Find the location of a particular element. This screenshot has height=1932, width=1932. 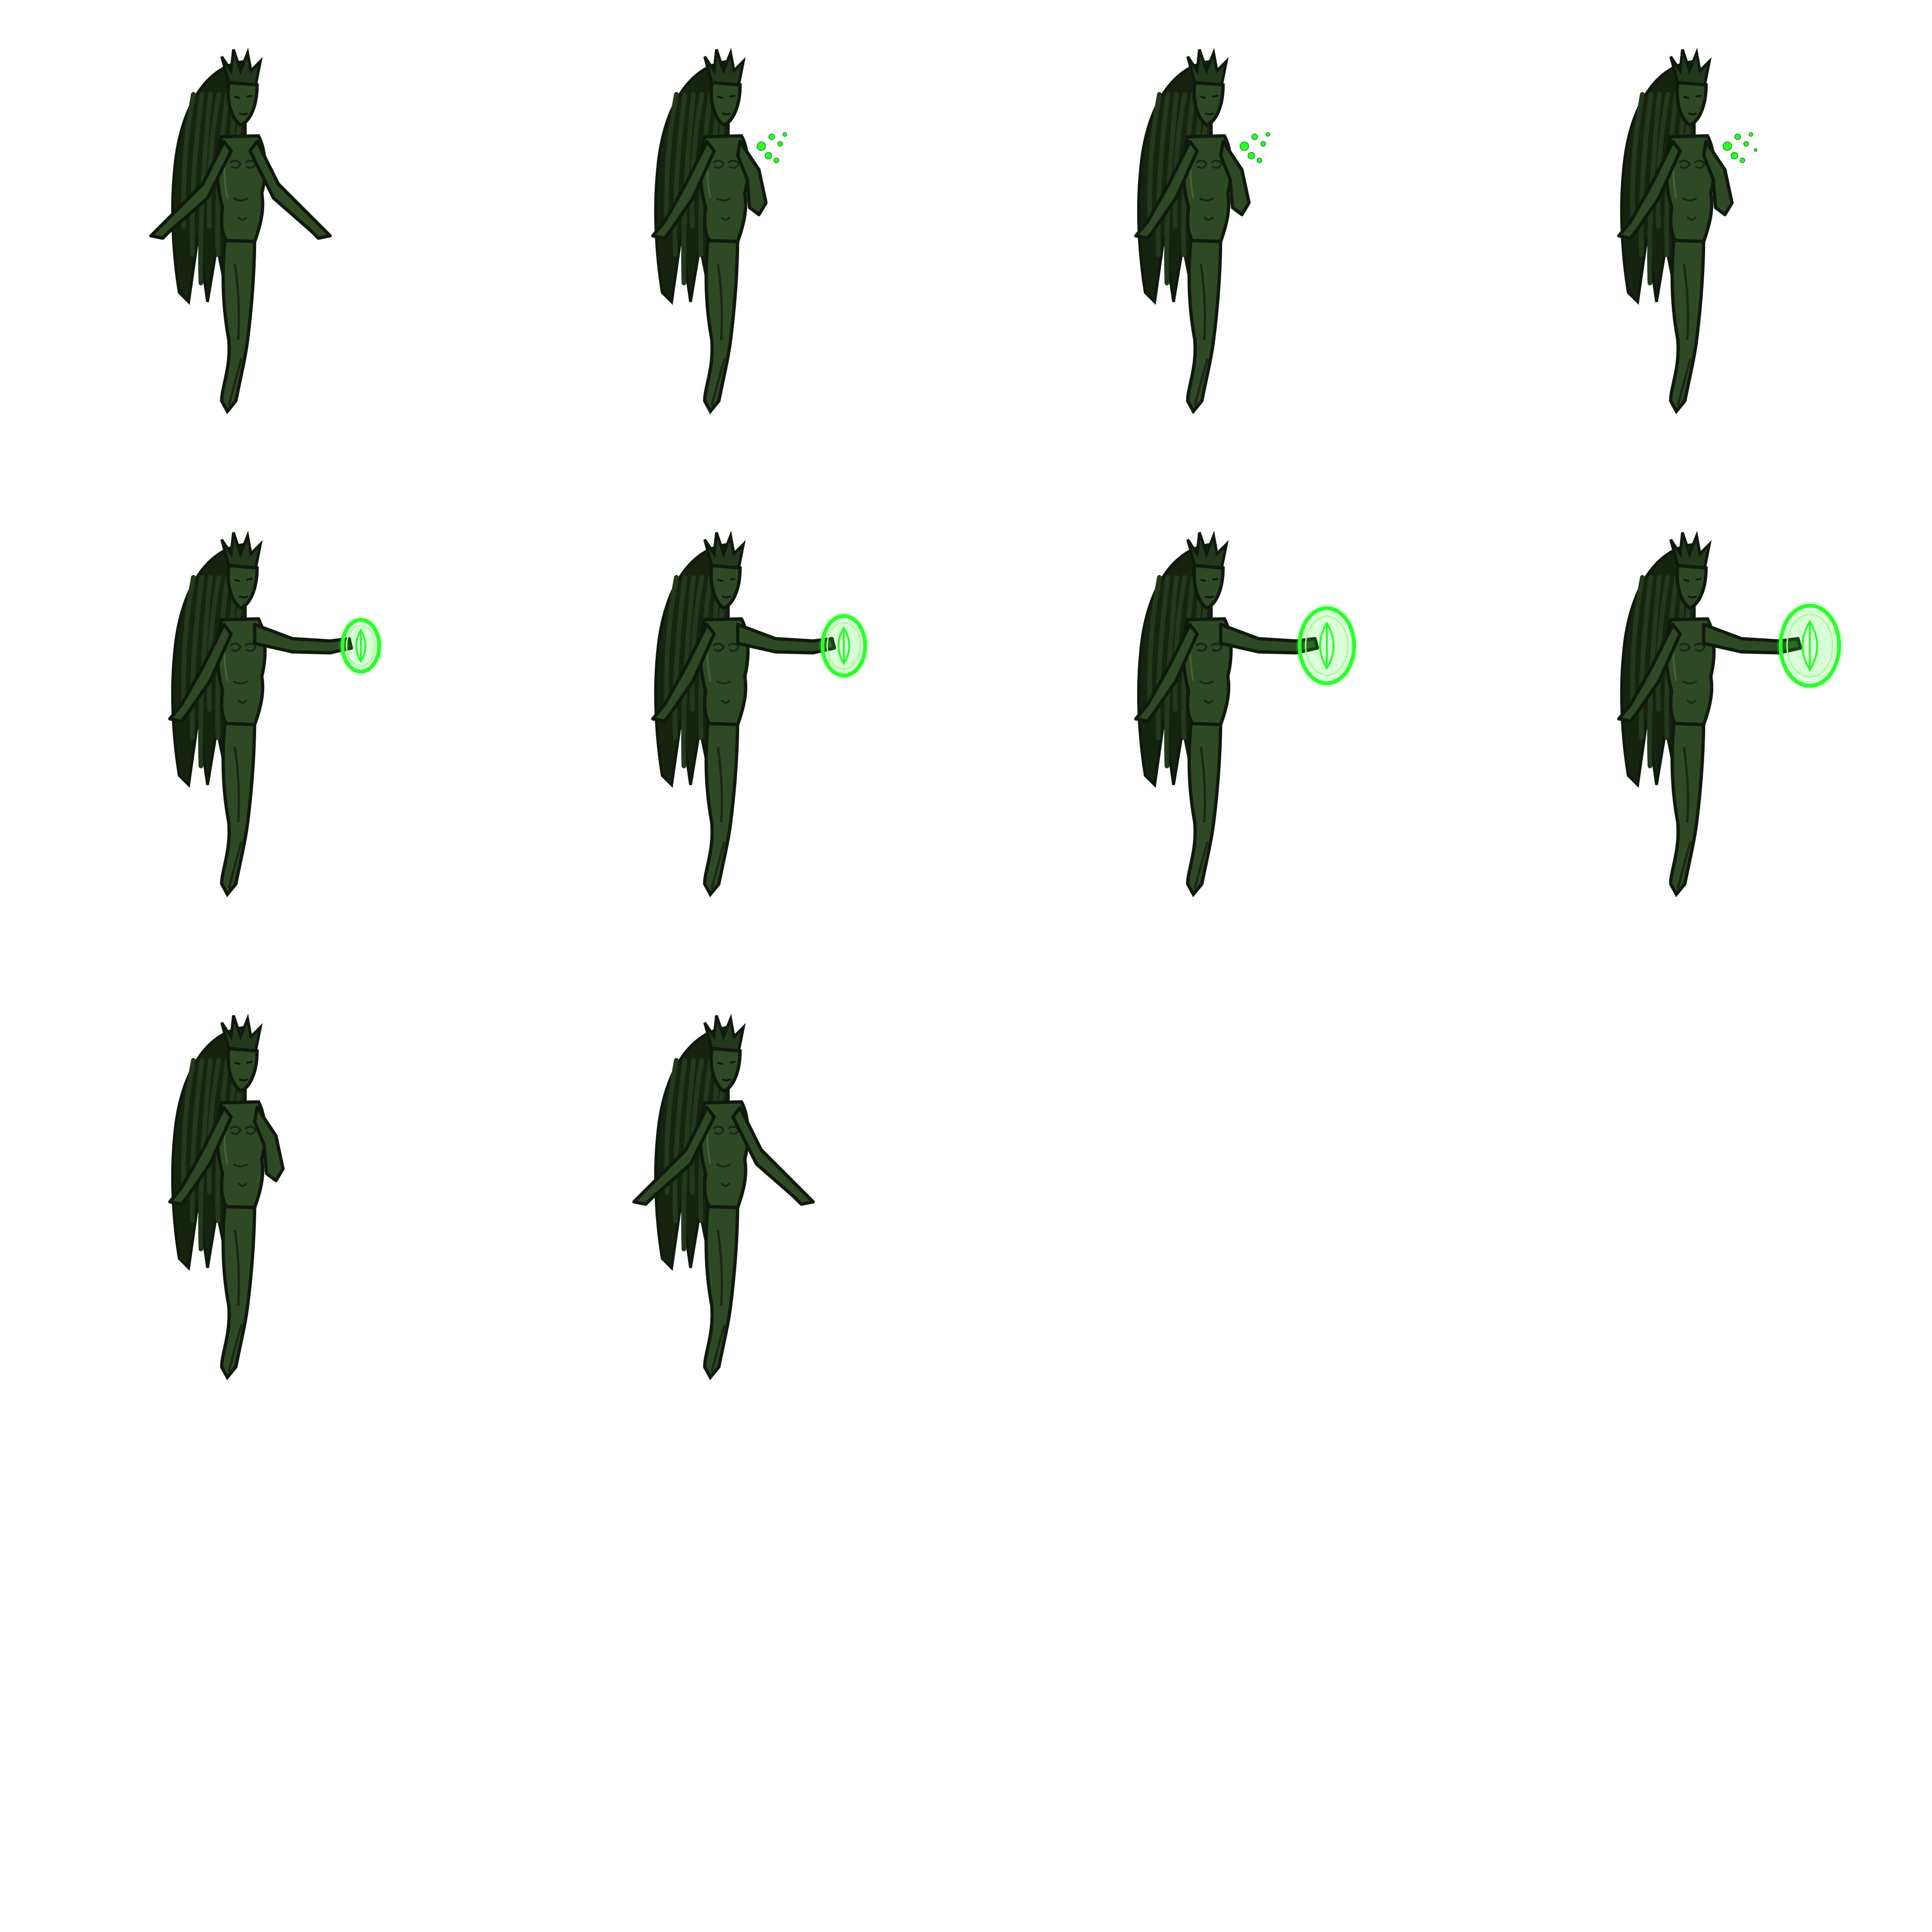

sigil-inner-ring is located at coordinates (361, 646).